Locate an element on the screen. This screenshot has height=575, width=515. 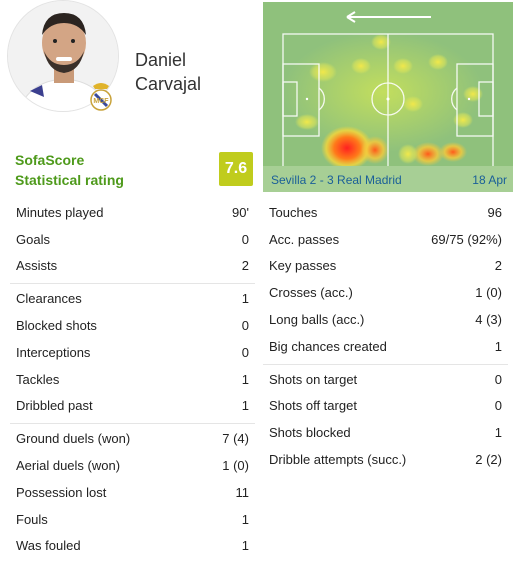
stat-label: Touches is located at coordinates (293, 212).